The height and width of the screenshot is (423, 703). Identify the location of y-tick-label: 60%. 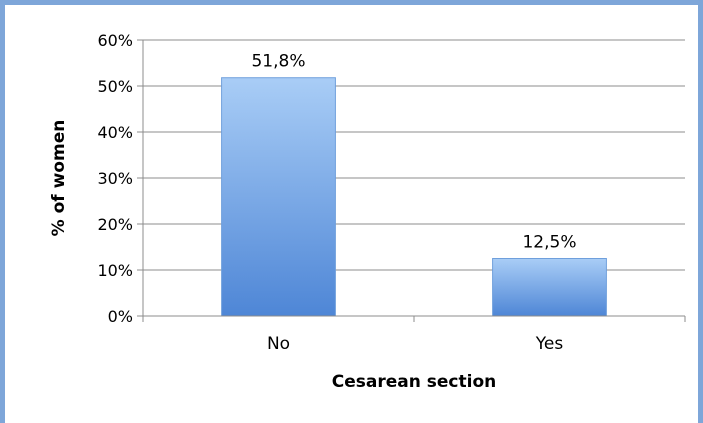
(115, 40).